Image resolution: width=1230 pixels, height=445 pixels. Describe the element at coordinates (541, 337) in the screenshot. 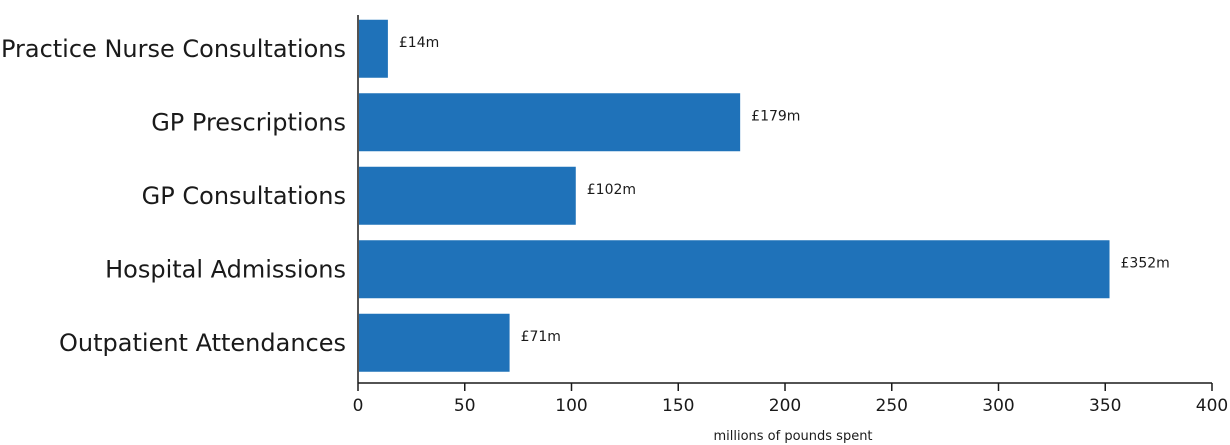

I see `data-label-4: £71m` at that location.